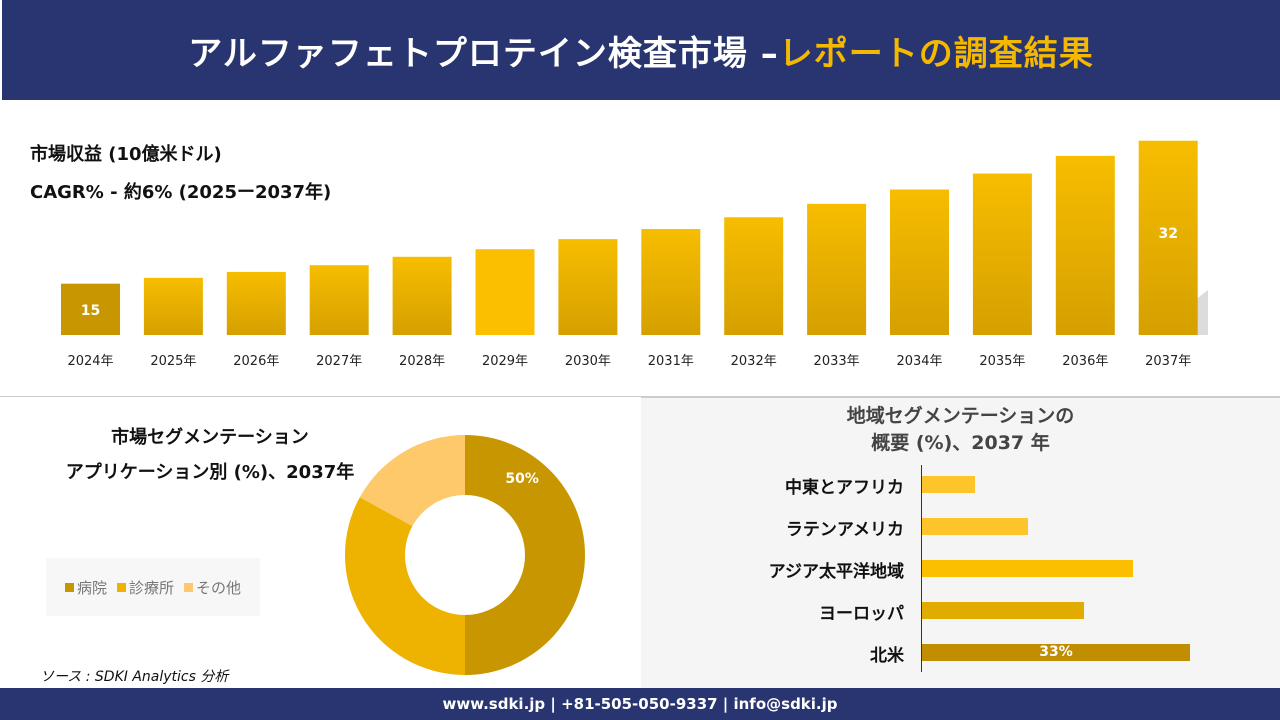 Image resolution: width=1280 pixels, height=720 pixels. What do you see at coordinates (887, 656) in the screenshot?
I see `region-label: 北米` at bounding box center [887, 656].